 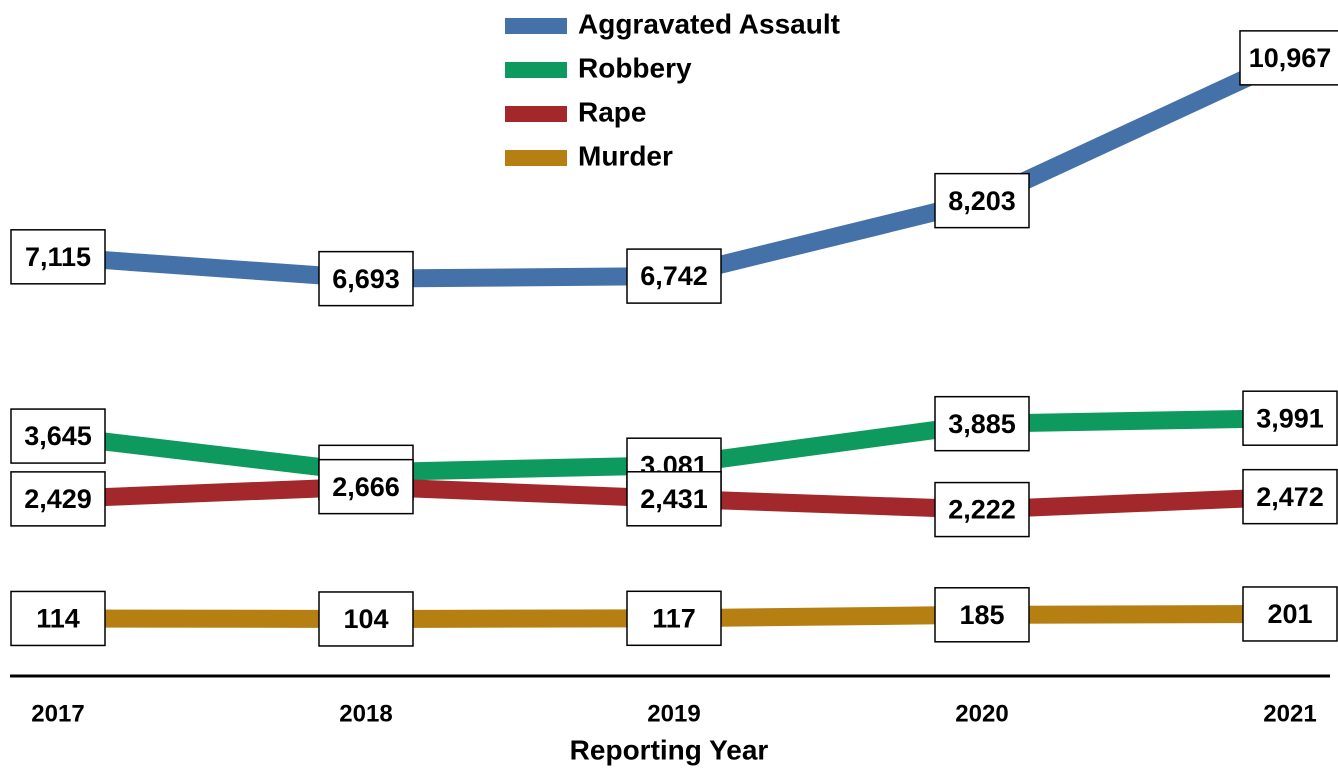 I want to click on value-label: 185, so click(x=981, y=615).